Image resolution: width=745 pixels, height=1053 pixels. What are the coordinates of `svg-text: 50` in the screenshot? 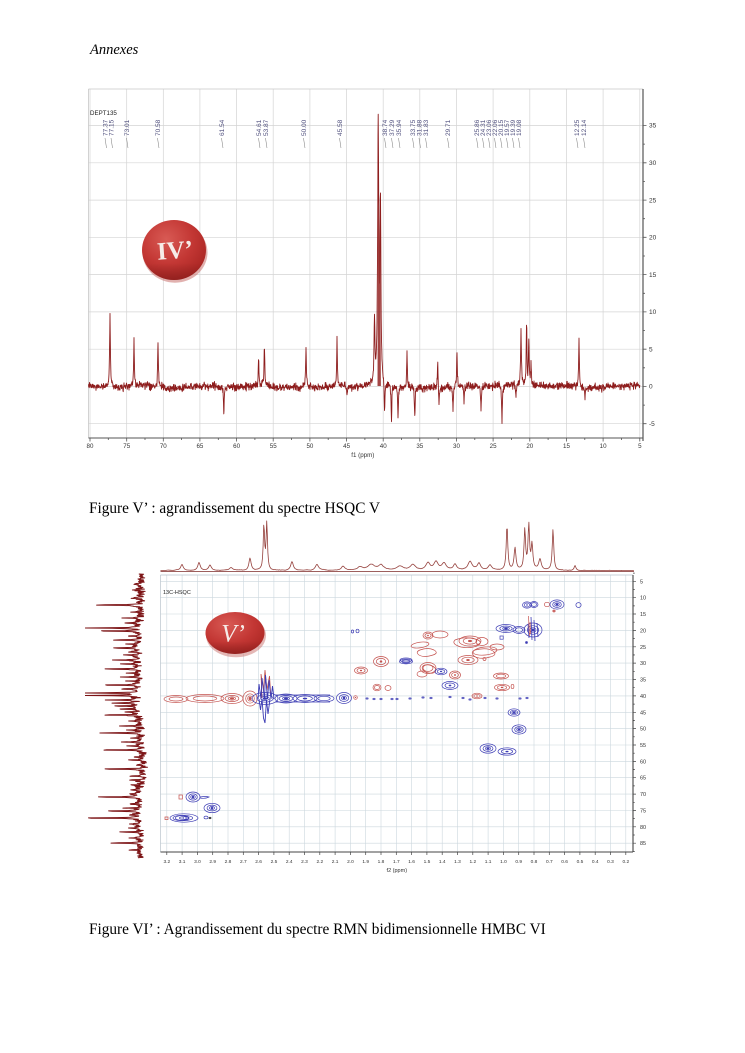 It's located at (643, 730).